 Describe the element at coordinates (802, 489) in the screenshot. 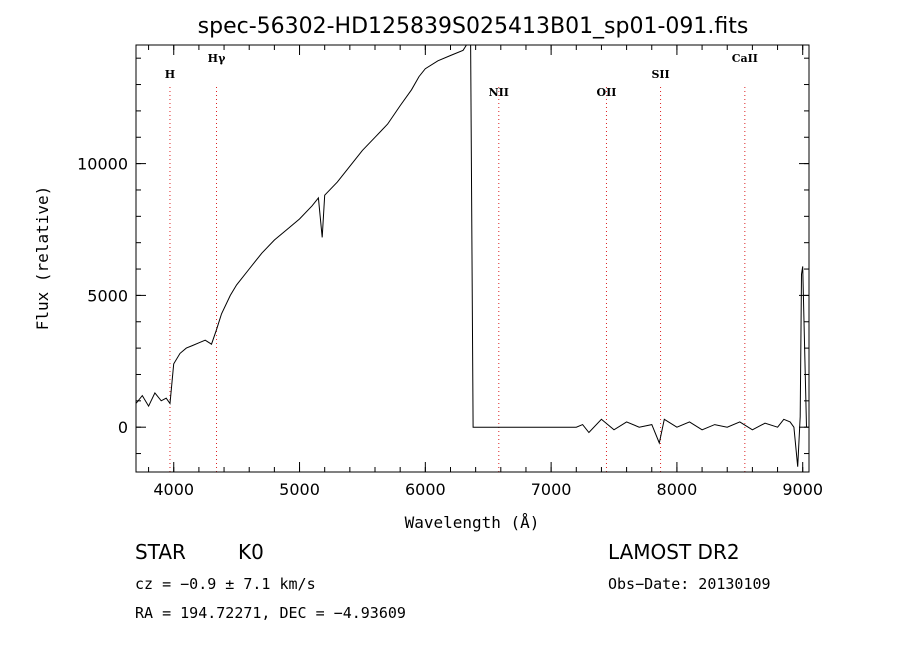

I see `x-tick-label-5: 9000` at that location.